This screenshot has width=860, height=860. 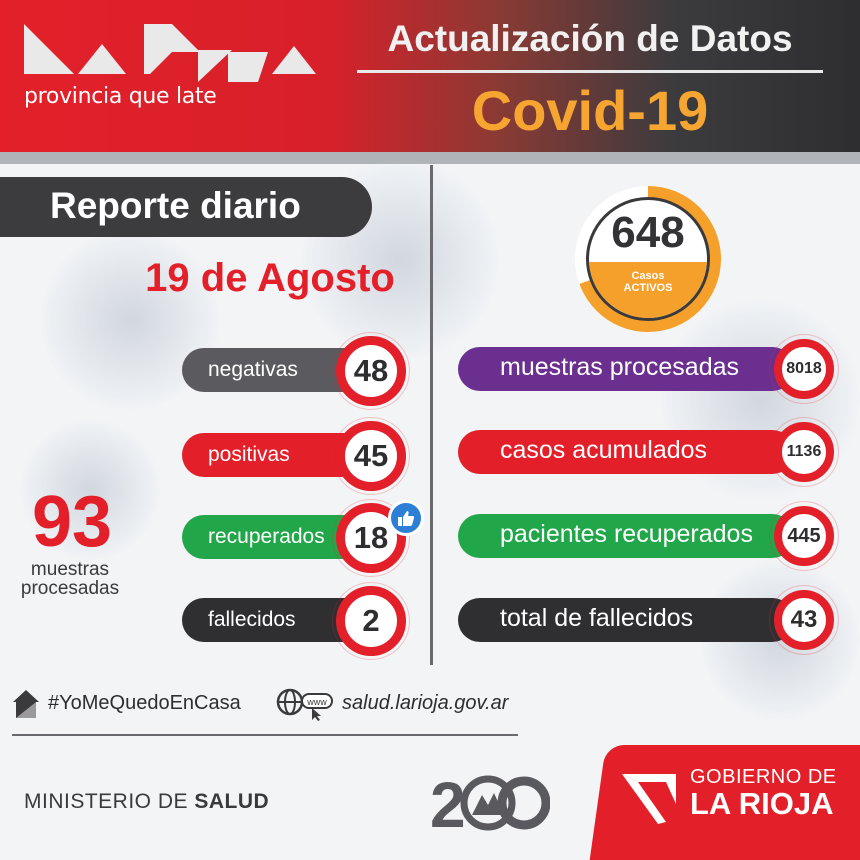 What do you see at coordinates (265, 735) in the screenshot?
I see `footer-divider` at bounding box center [265, 735].